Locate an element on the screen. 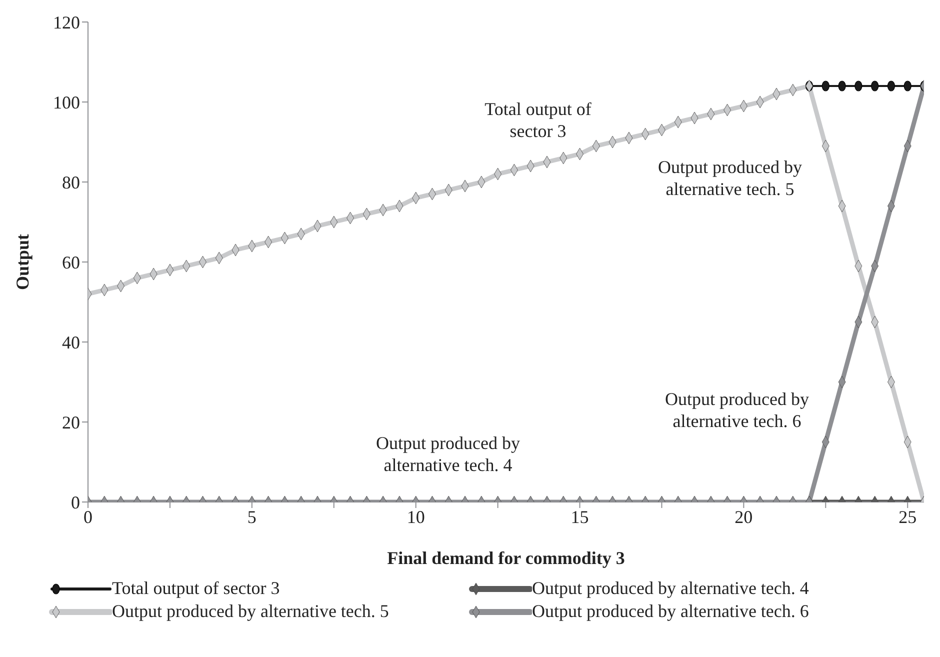 The image size is (940, 657). x-tick-label: 10 is located at coordinates (415, 516).